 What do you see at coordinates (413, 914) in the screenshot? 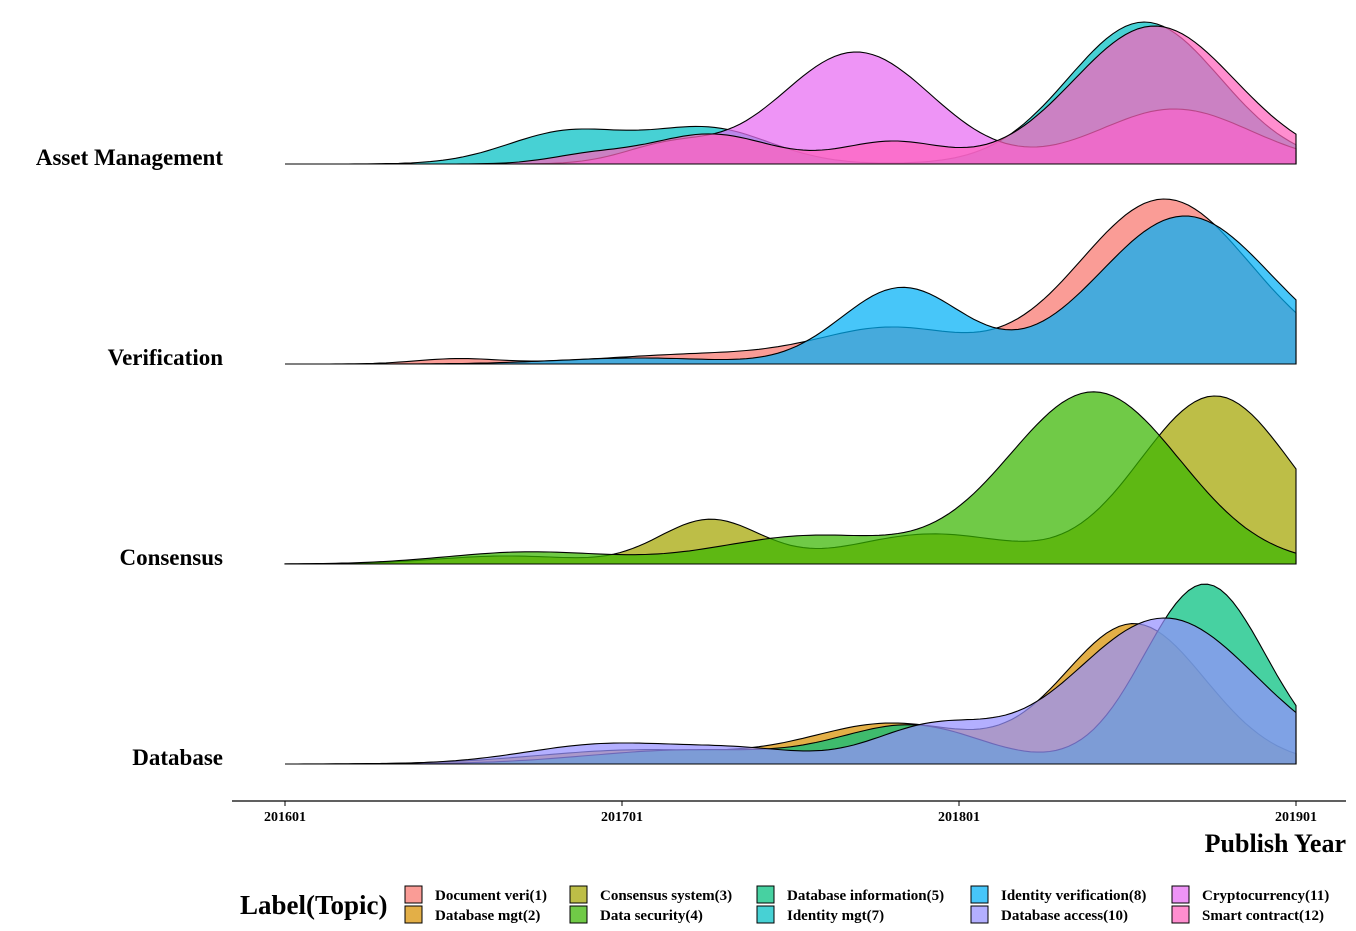
I see `legend-swatch-database-mgt` at bounding box center [413, 914].